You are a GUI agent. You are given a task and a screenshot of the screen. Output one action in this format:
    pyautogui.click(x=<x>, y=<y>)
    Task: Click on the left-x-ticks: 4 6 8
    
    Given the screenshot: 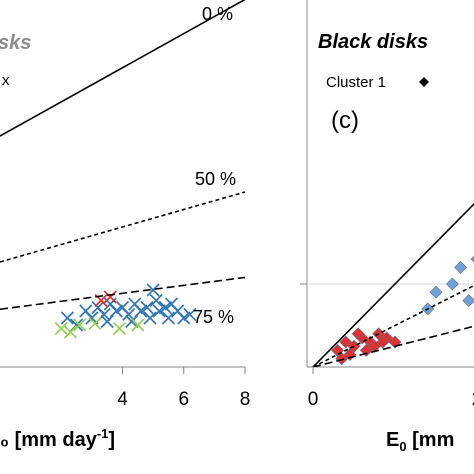 What is the action you would take?
    pyautogui.click(x=183, y=388)
    